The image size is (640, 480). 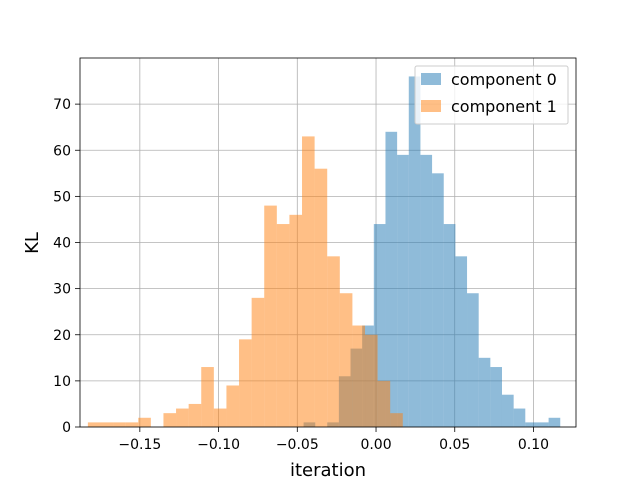 What do you see at coordinates (218, 445) in the screenshot?
I see `x-tick-label: −0.10` at bounding box center [218, 445].